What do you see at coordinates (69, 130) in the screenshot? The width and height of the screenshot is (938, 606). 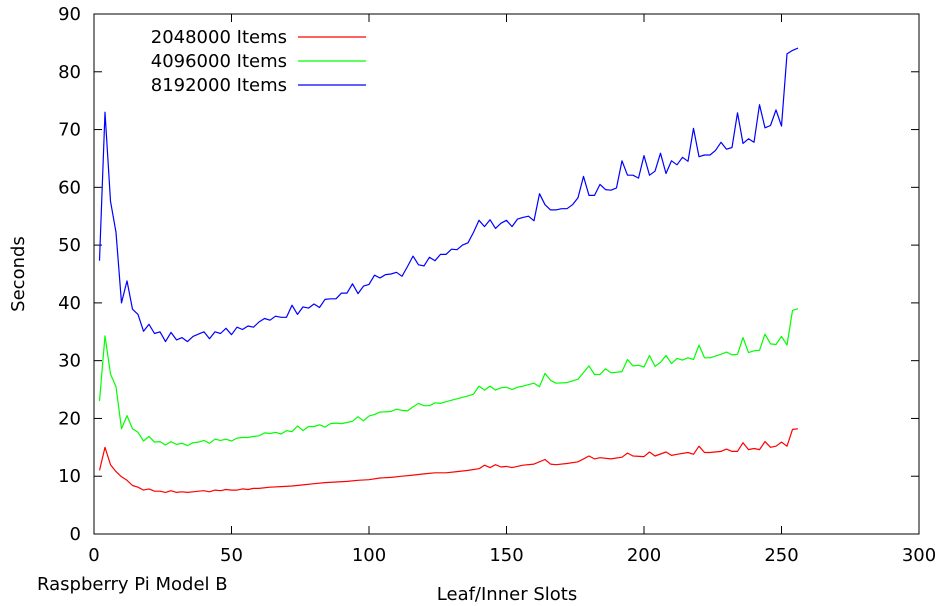 I see `y-tick-label: 70` at bounding box center [69, 130].